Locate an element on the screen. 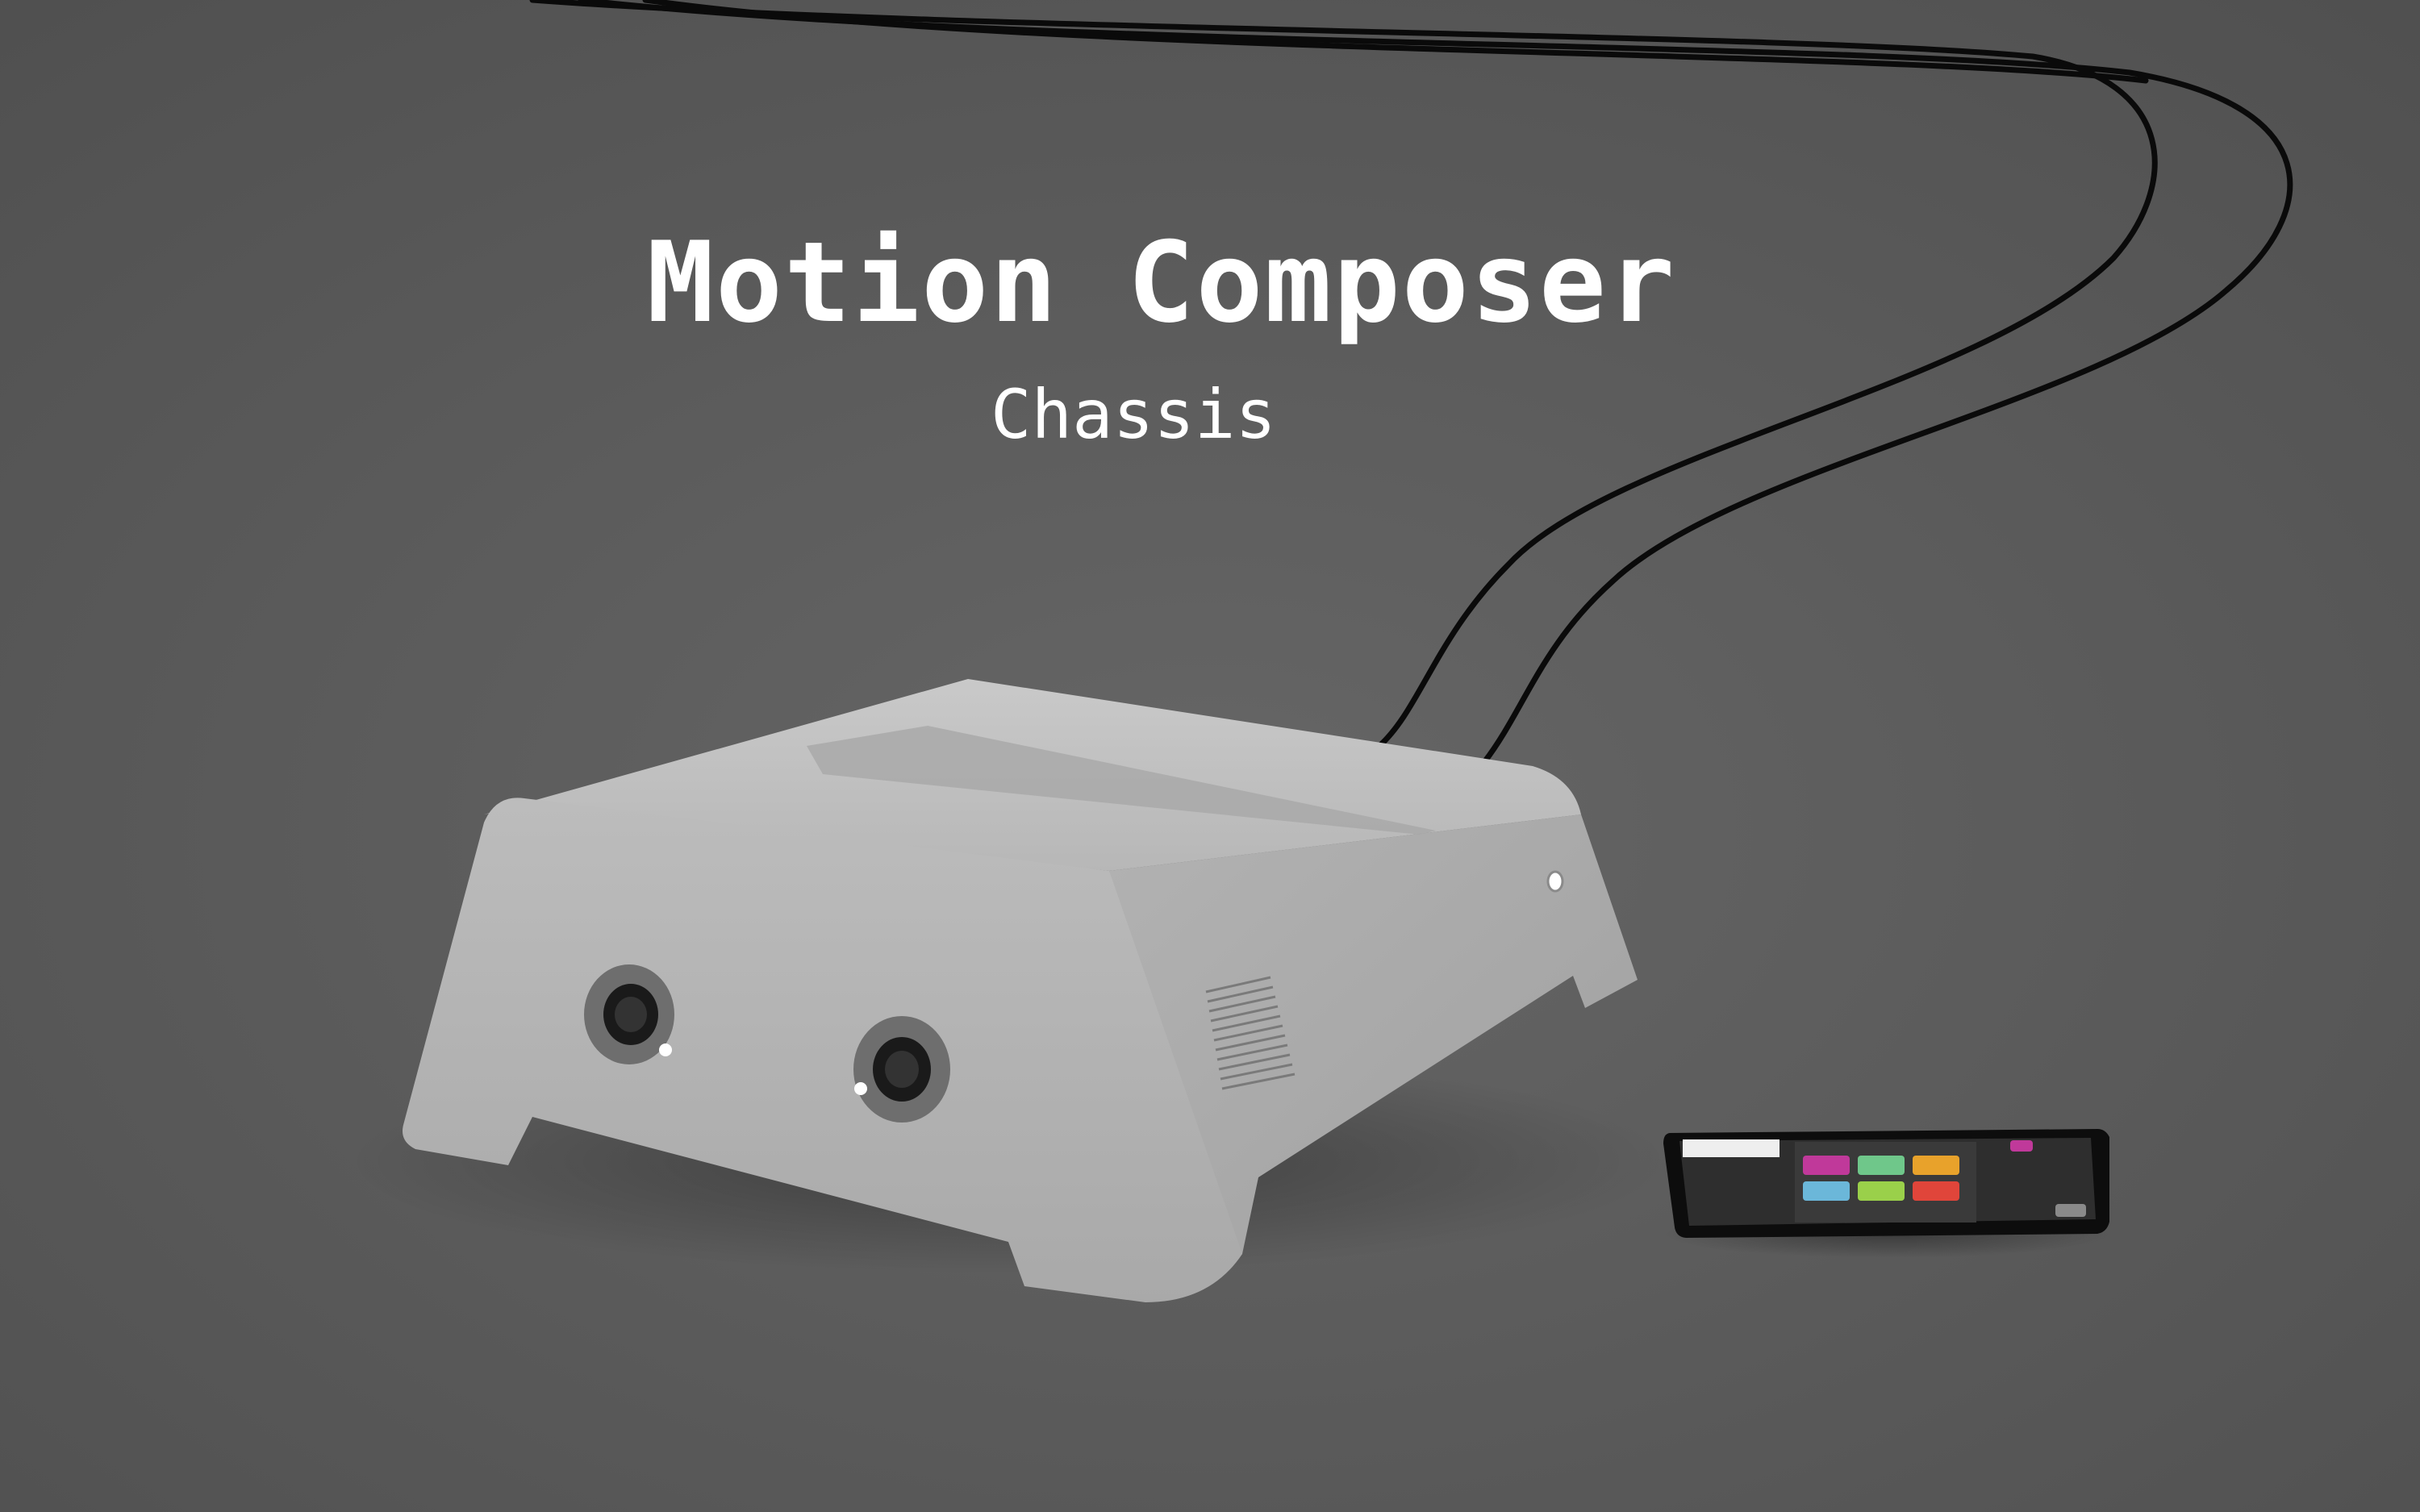 This screenshot has width=2420, height=1512. side-led is located at coordinates (1555, 881).